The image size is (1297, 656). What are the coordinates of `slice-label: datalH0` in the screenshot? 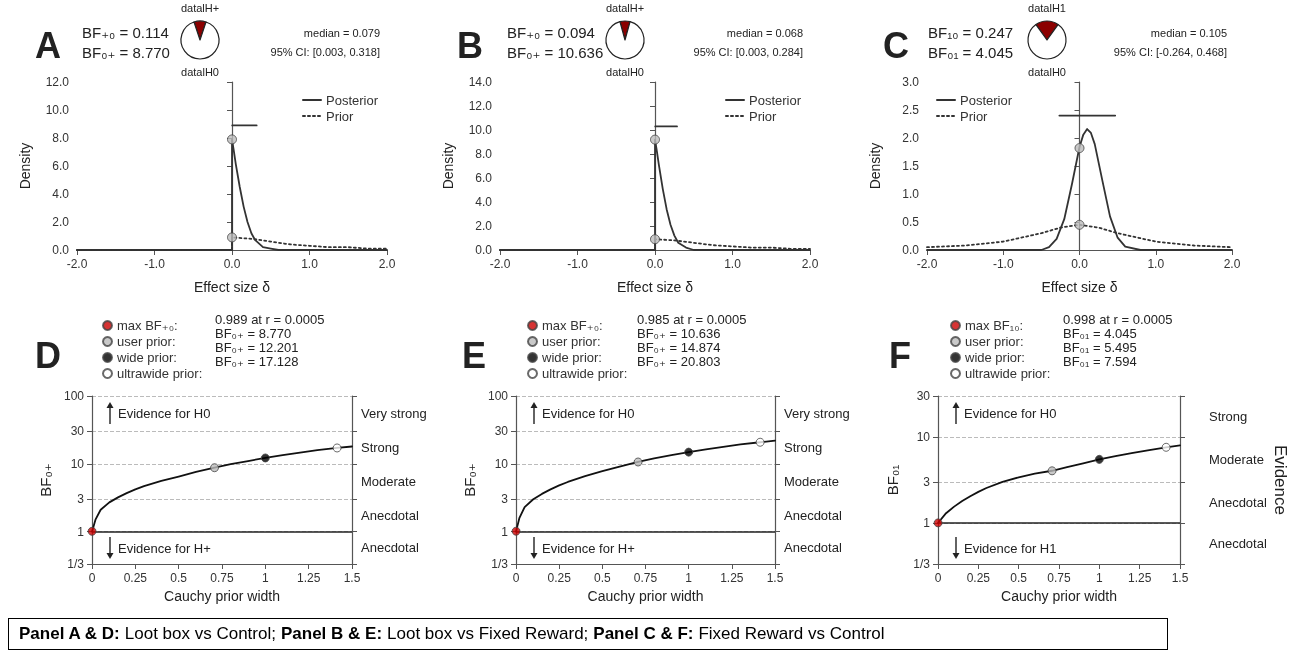 It's located at (200, 72).